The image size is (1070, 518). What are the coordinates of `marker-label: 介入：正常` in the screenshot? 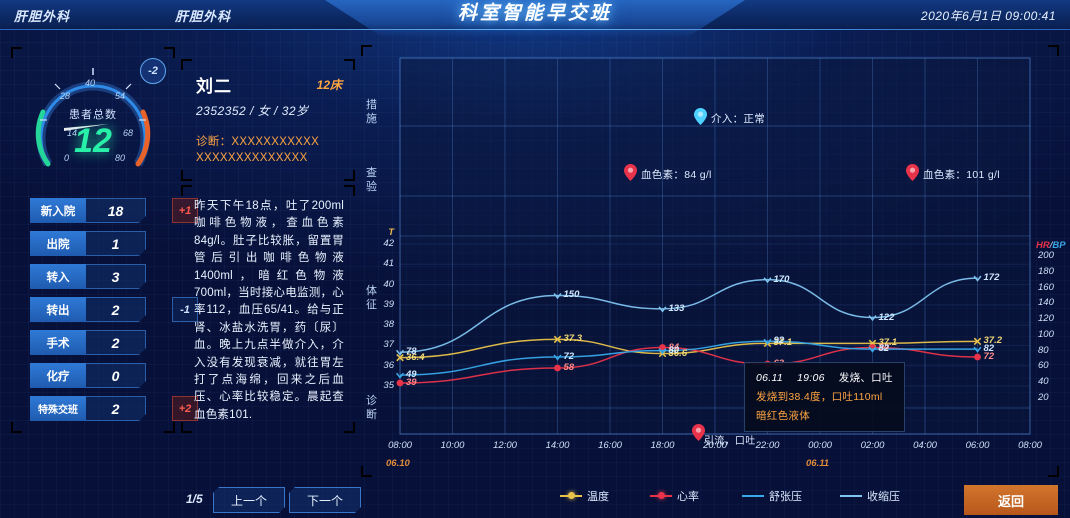 It's located at (738, 119).